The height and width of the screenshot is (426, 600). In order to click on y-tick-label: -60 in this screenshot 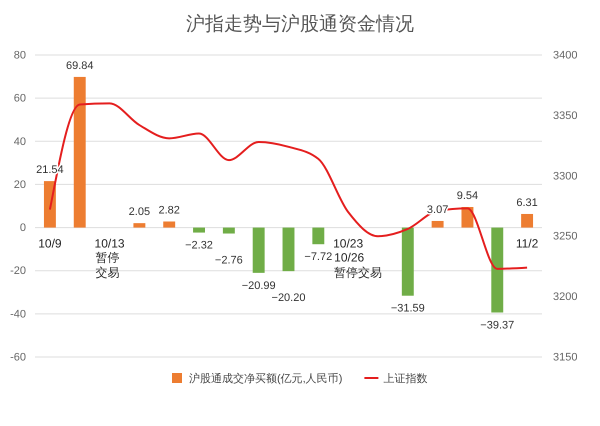, I will do `click(18, 358)`.